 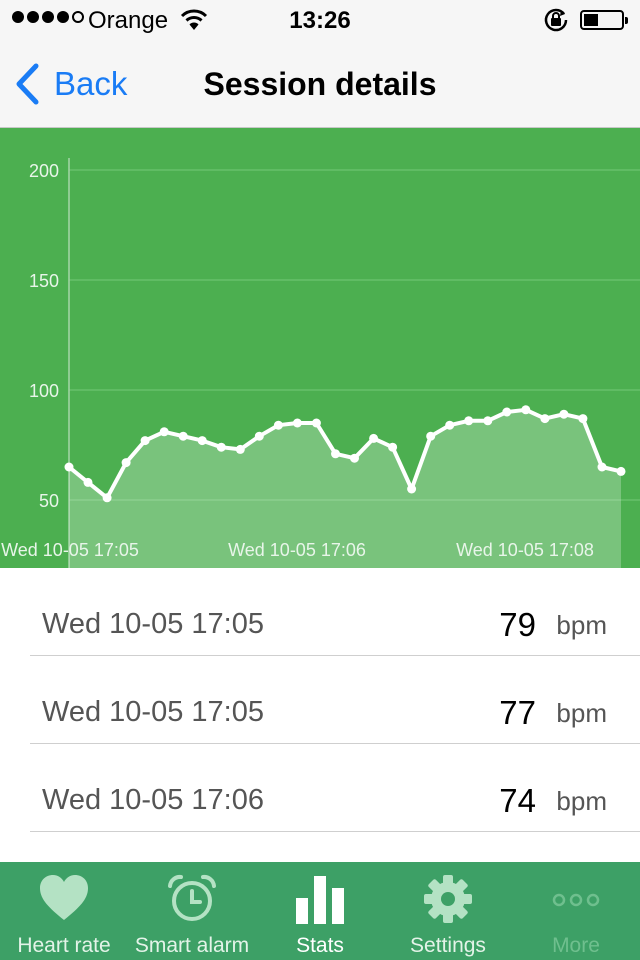 What do you see at coordinates (576, 911) in the screenshot?
I see `tab-more: More` at bounding box center [576, 911].